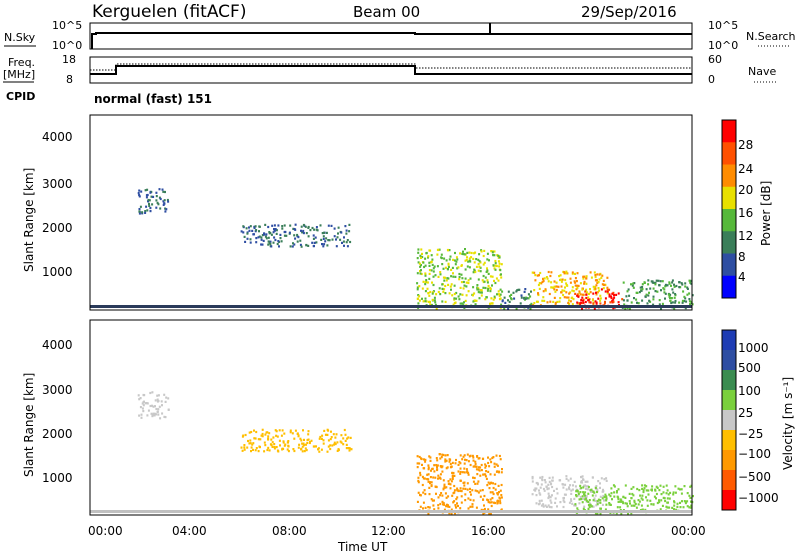 The image size is (800, 554). Describe the element at coordinates (386, 12) in the screenshot. I see `beam-title: Beam 00` at that location.